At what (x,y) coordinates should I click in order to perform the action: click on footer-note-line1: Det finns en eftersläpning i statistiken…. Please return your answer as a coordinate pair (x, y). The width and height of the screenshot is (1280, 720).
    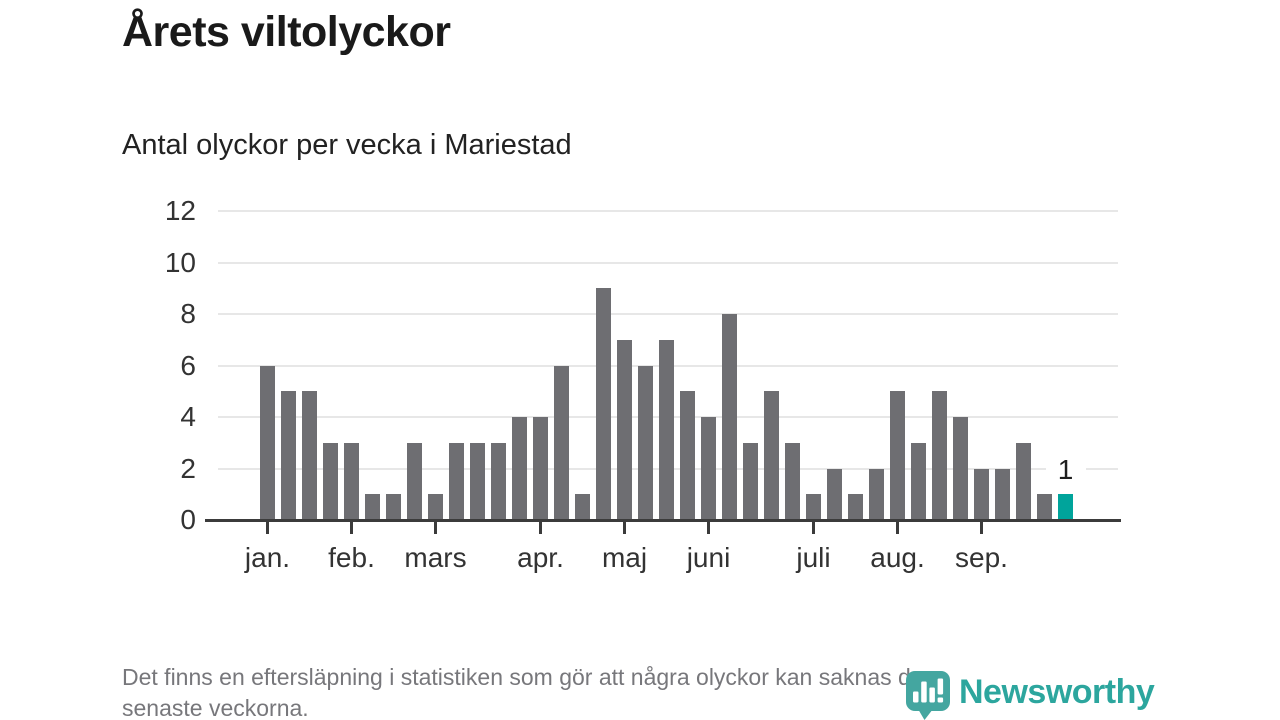
    Looking at the image, I should click on (523, 677).